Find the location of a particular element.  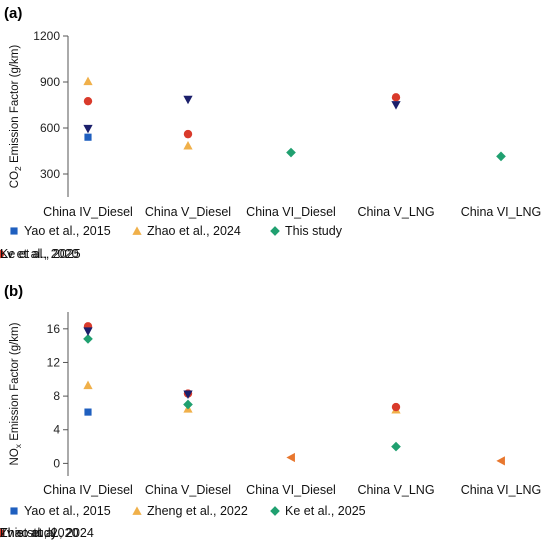

panel-label: (b) is located at coordinates (13, 291).